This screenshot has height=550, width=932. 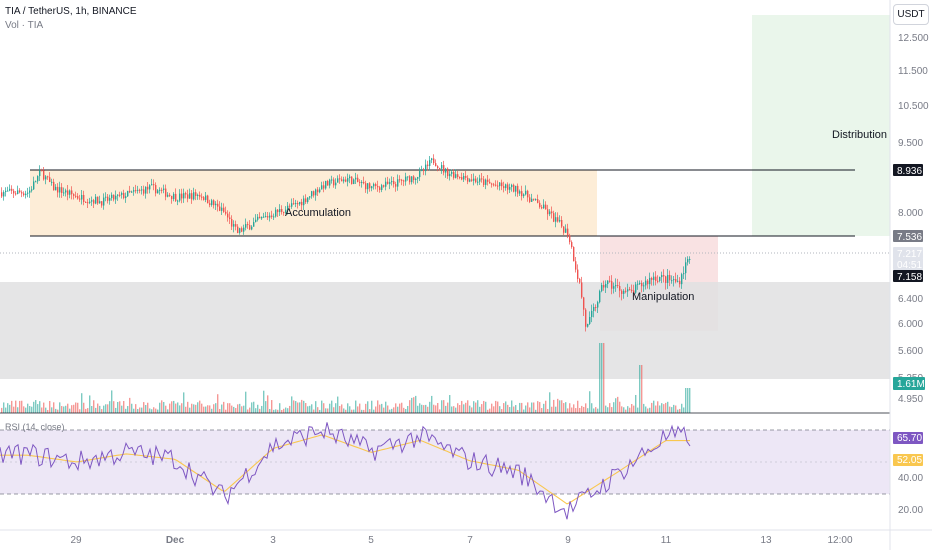 I want to click on symbol-title: TIA / TetherUS, 1h, BINANCE, so click(x=71, y=11).